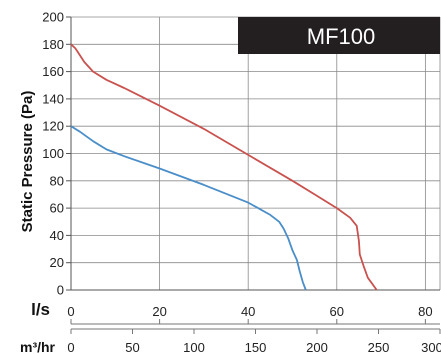 The width and height of the screenshot is (441, 354). What do you see at coordinates (60, 290) in the screenshot?
I see `y-tick-label-0: 0` at bounding box center [60, 290].